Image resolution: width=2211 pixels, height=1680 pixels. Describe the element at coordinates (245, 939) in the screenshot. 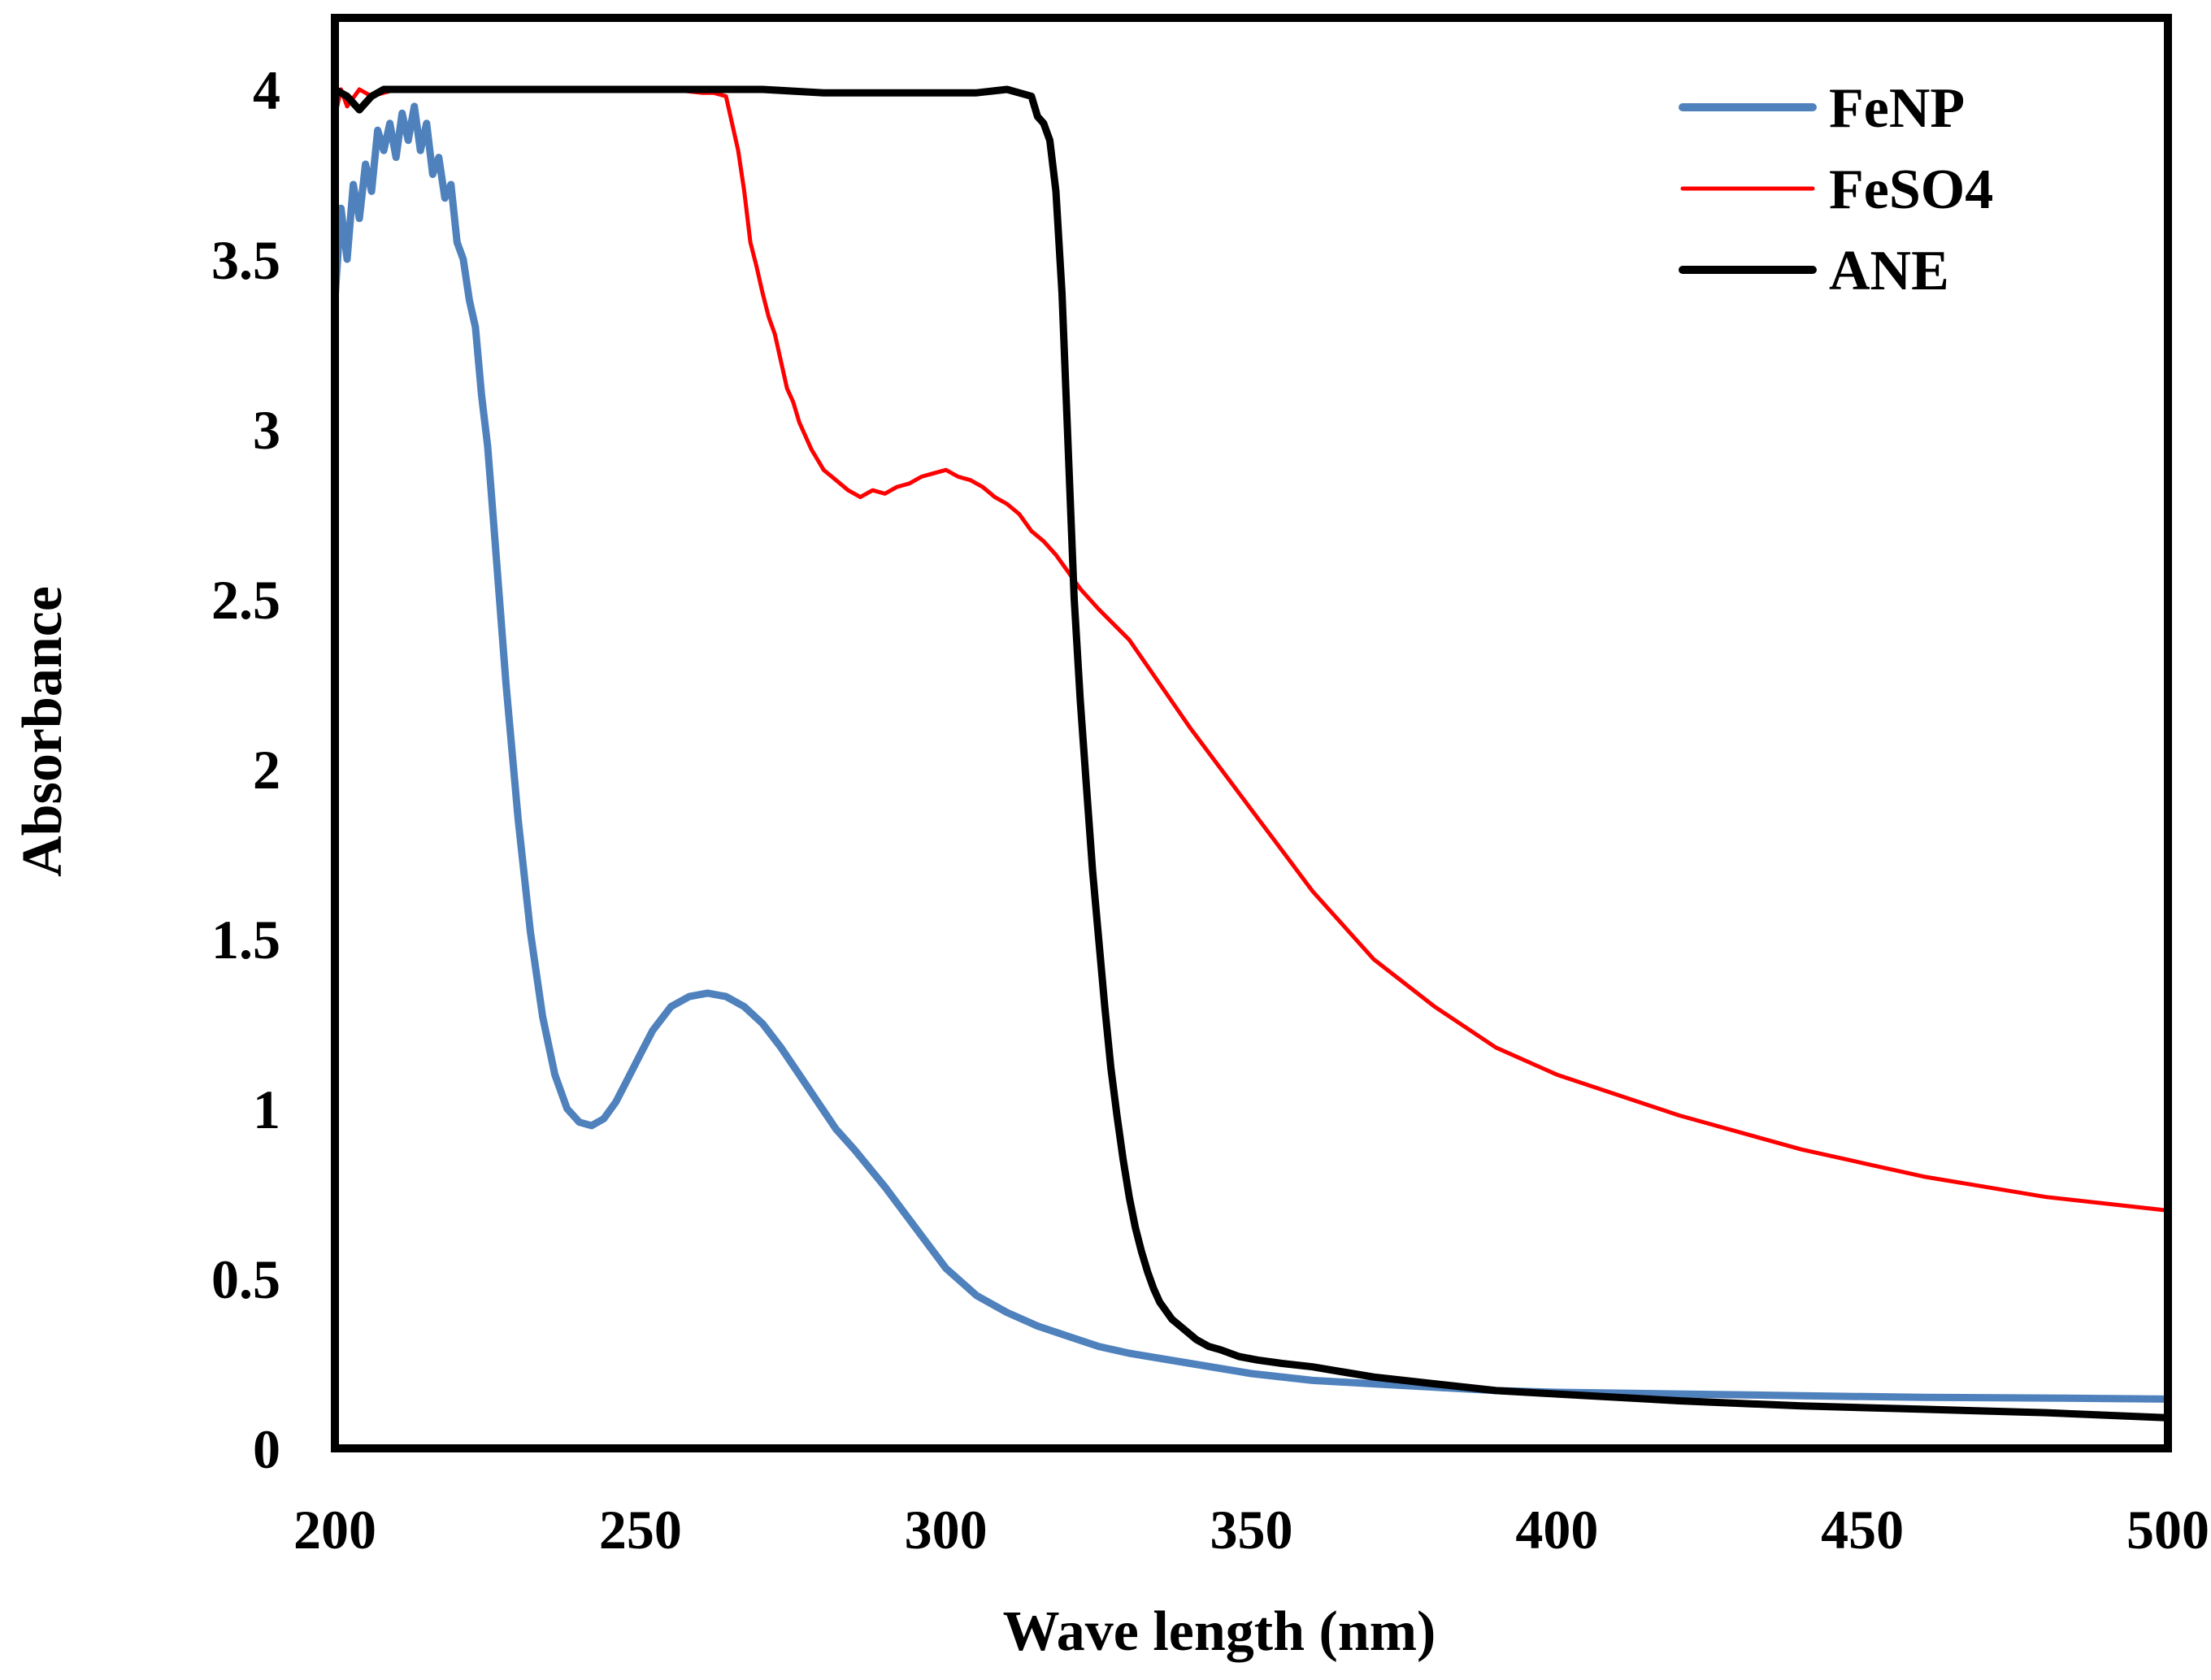

I see `y-tick-label: 1.5` at that location.